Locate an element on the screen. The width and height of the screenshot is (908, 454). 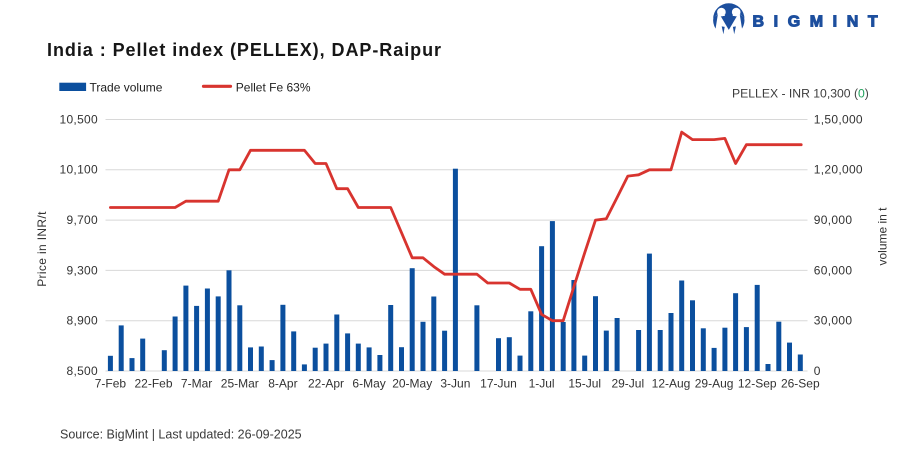
svg-text: 30,000 is located at coordinates (833, 321).